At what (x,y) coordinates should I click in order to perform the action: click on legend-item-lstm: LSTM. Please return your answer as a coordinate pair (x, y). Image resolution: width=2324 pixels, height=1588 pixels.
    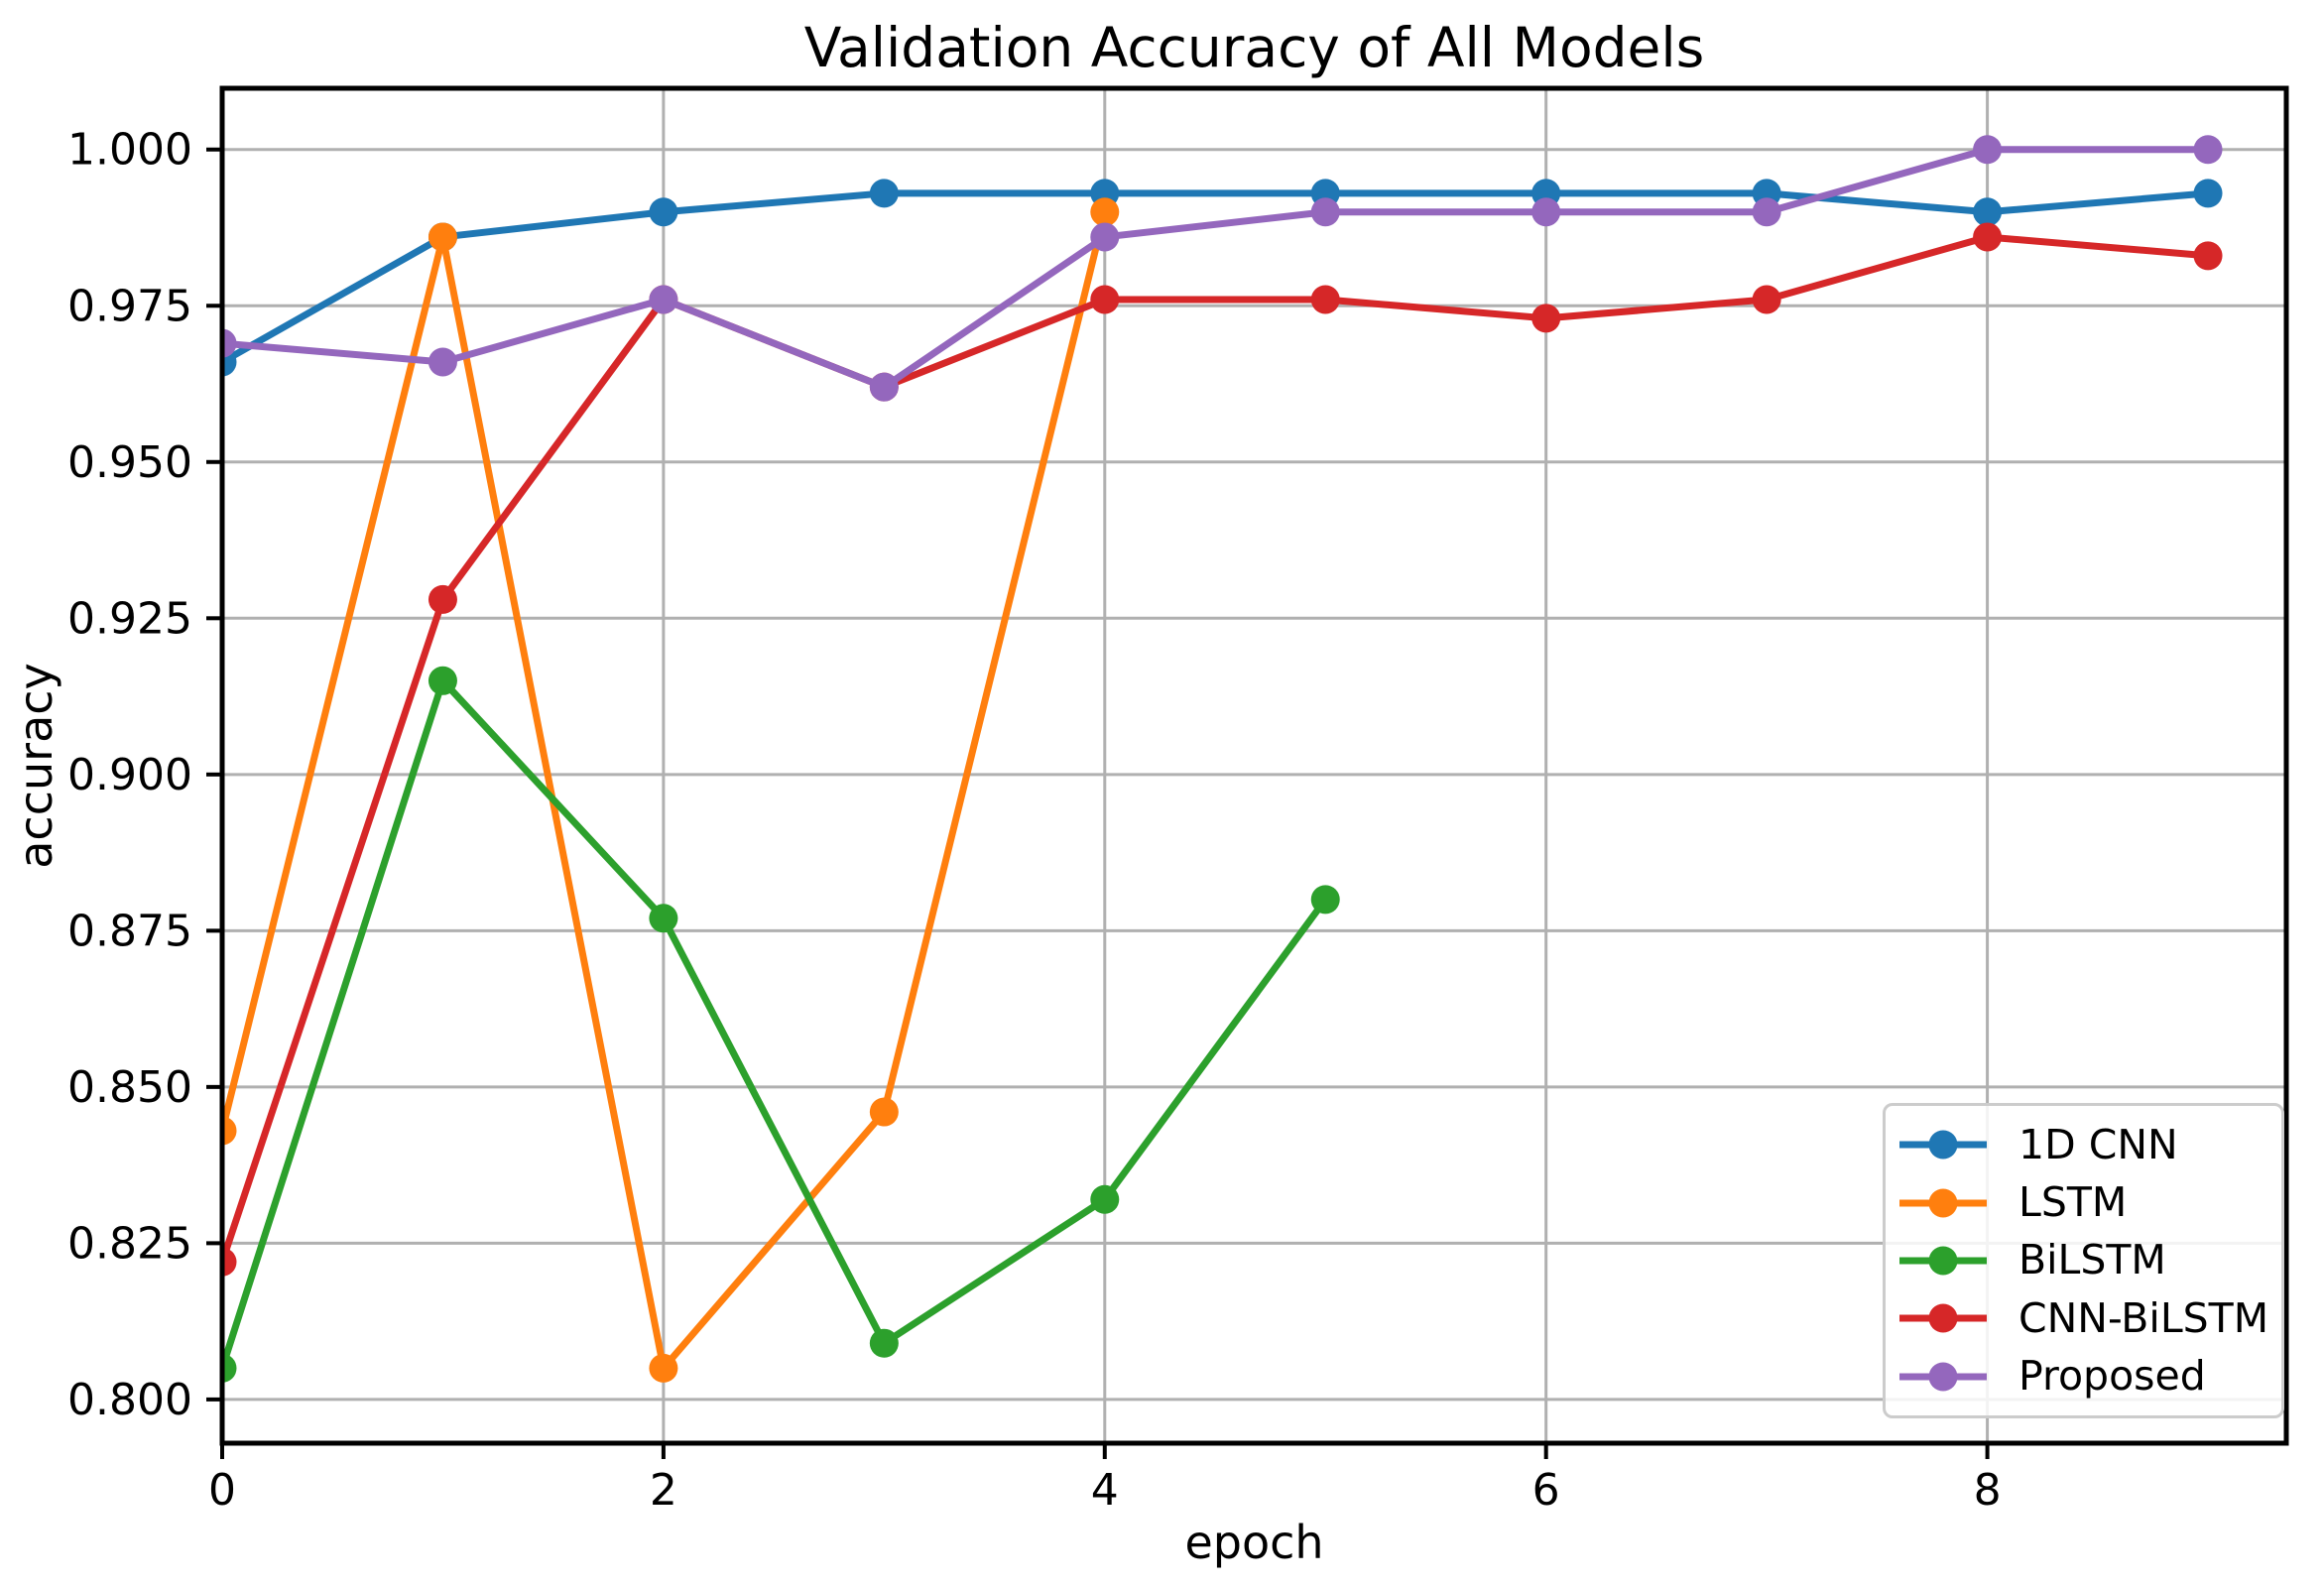
    Looking at the image, I should click on (2089, 1202).